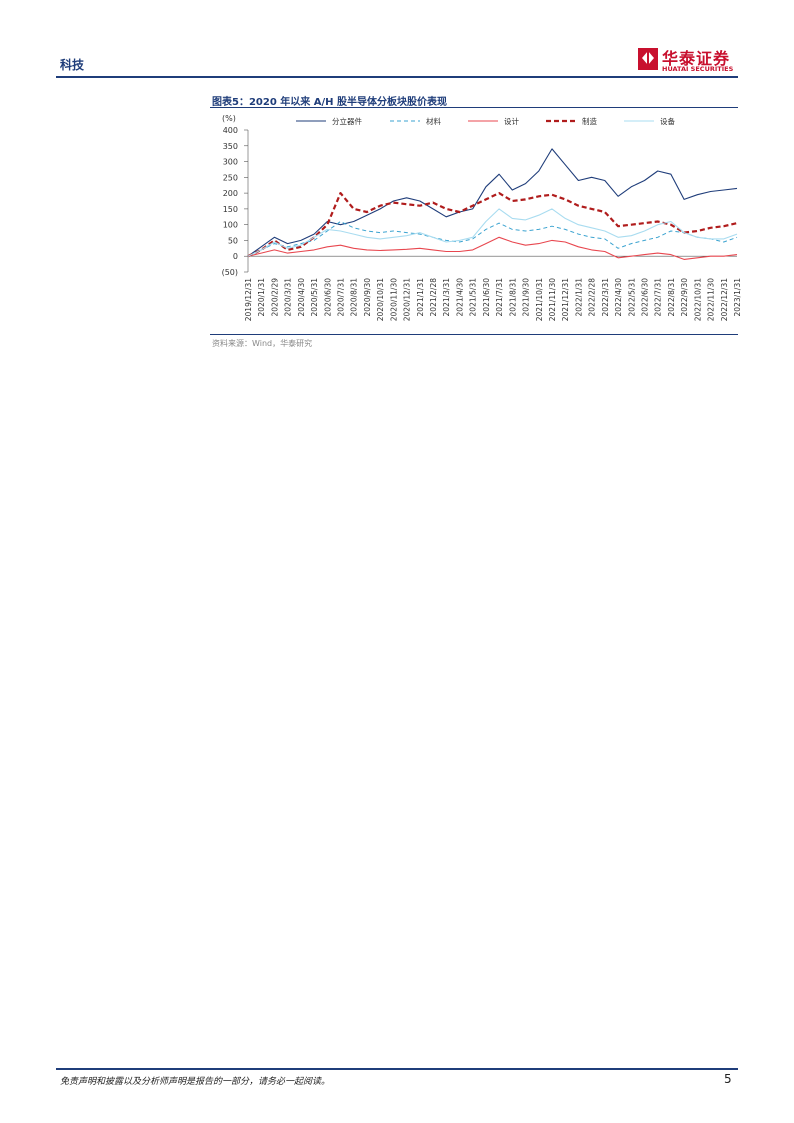 The width and height of the screenshot is (794, 1123). Describe the element at coordinates (341, 297) in the screenshot. I see `x-tick-label: 2020/7/31` at that location.